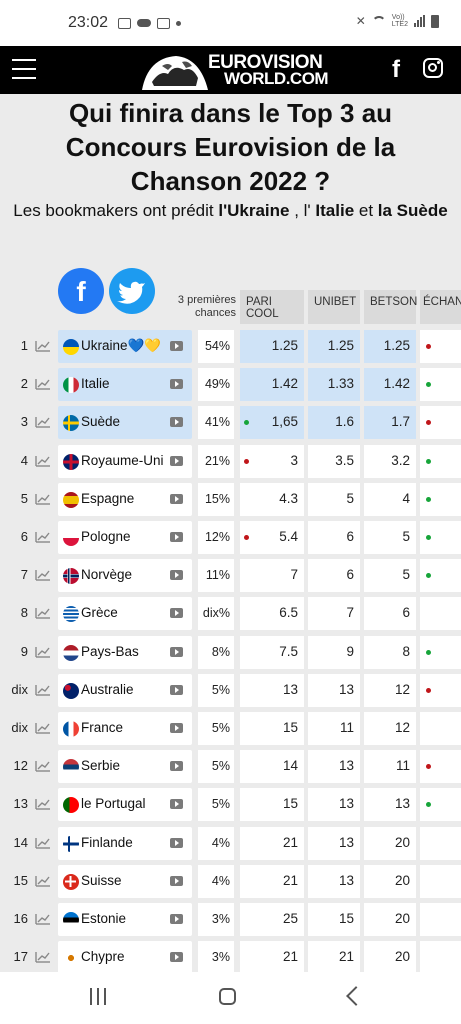  I want to click on odds-cell: 4, so click(390, 499).